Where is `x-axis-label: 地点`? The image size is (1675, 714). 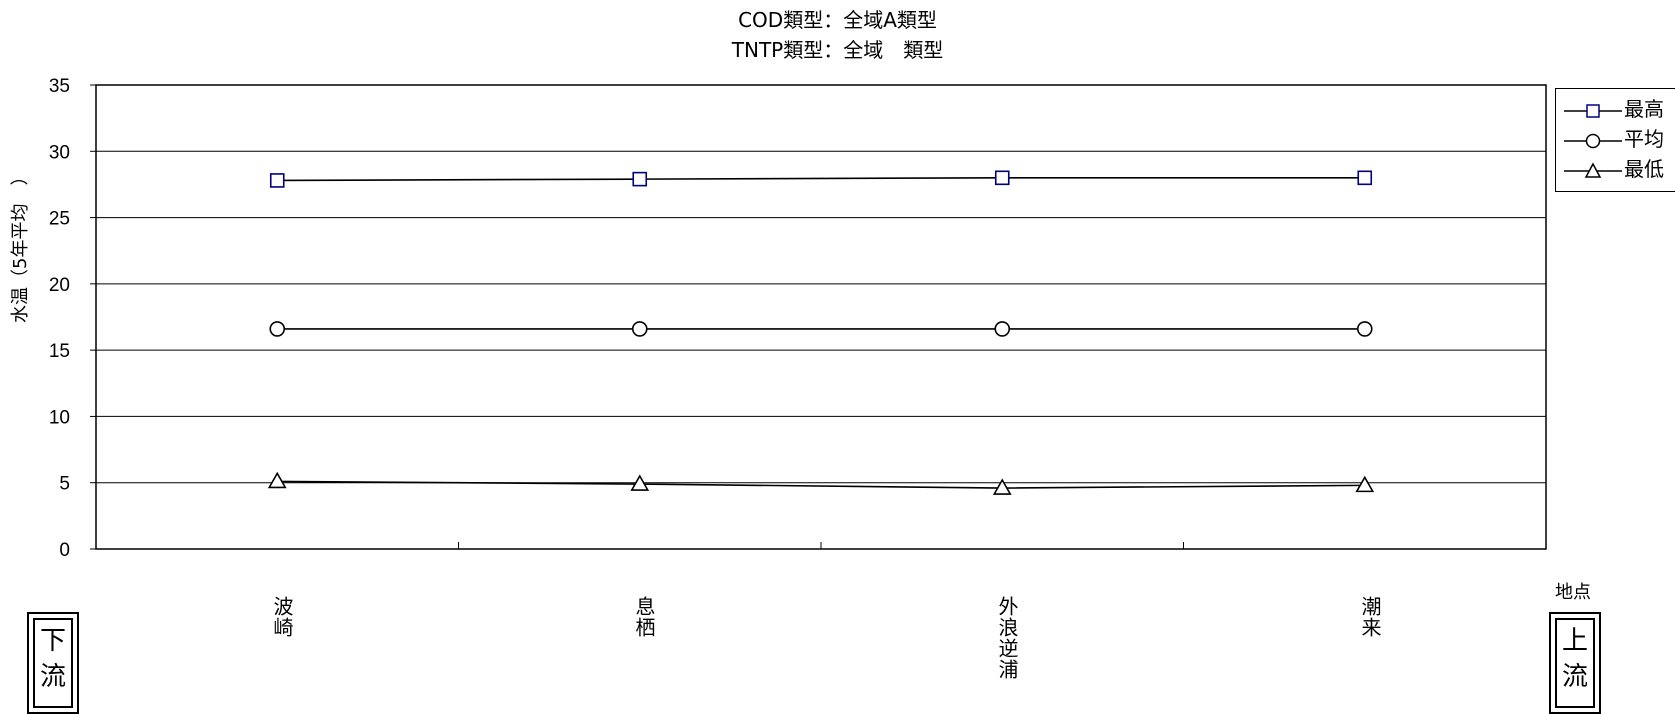 x-axis-label: 地点 is located at coordinates (1573, 592).